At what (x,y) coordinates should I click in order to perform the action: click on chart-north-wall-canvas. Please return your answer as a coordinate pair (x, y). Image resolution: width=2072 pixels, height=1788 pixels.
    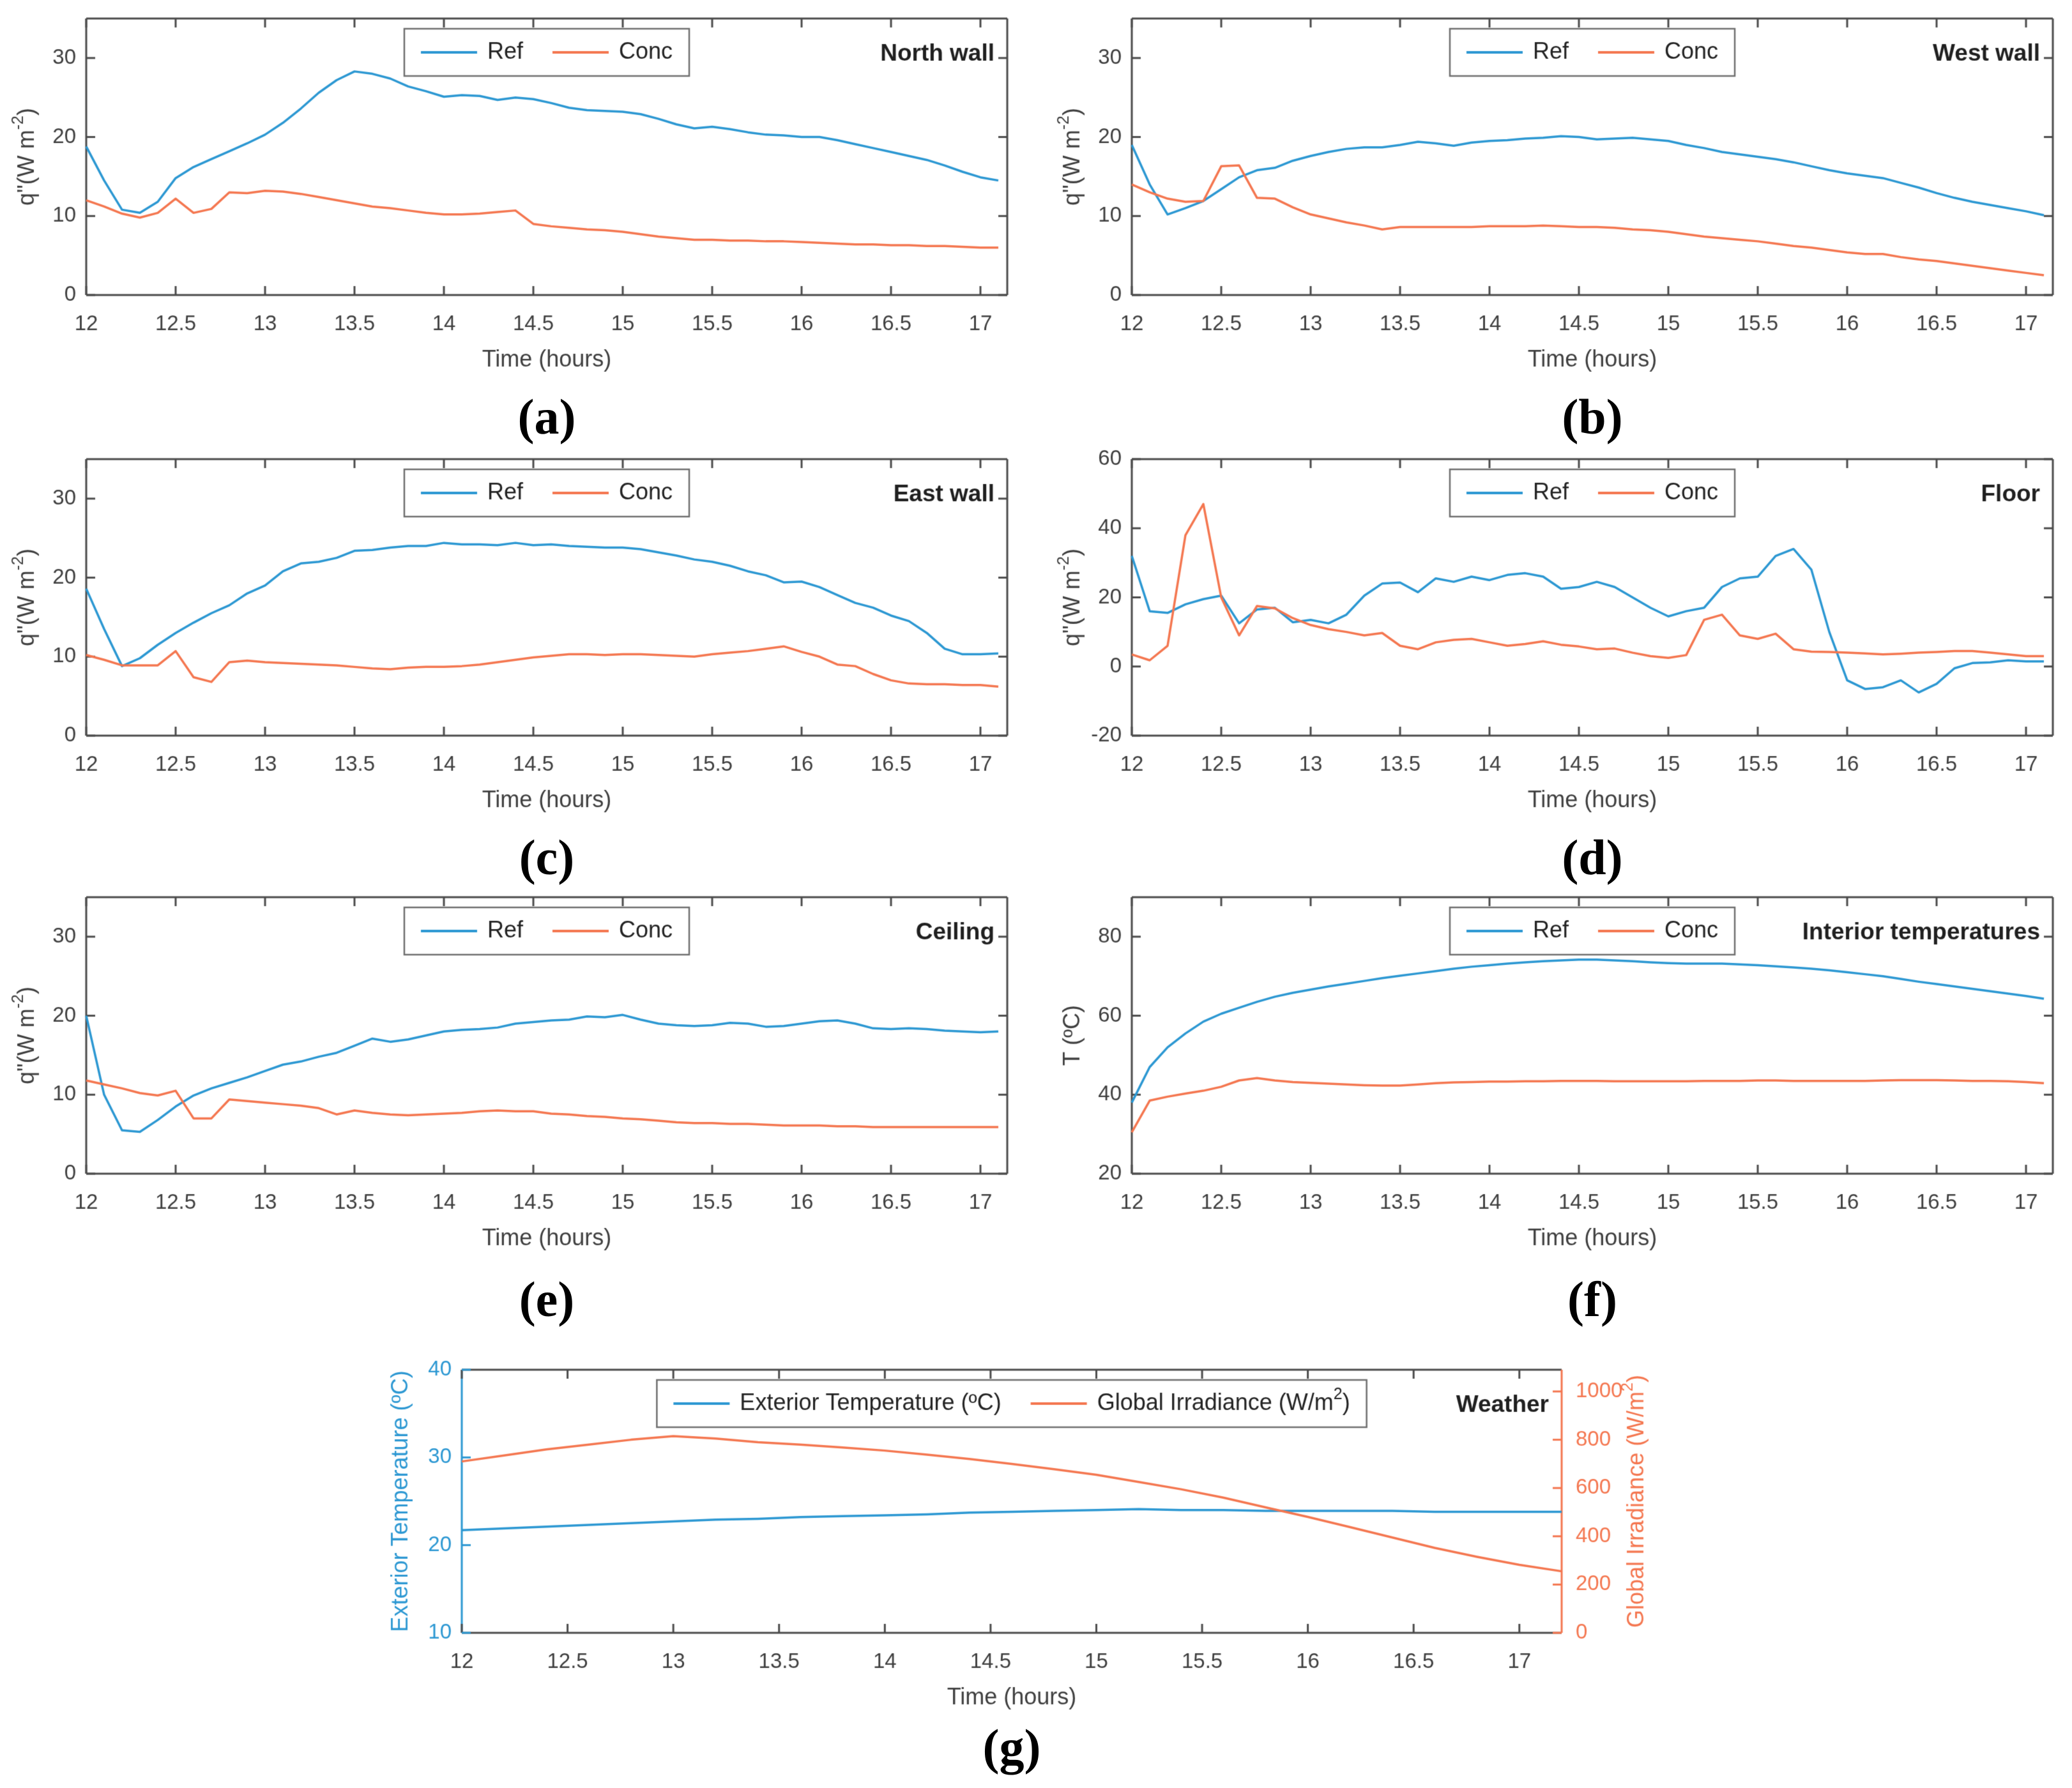
    Looking at the image, I should click on (518, 192).